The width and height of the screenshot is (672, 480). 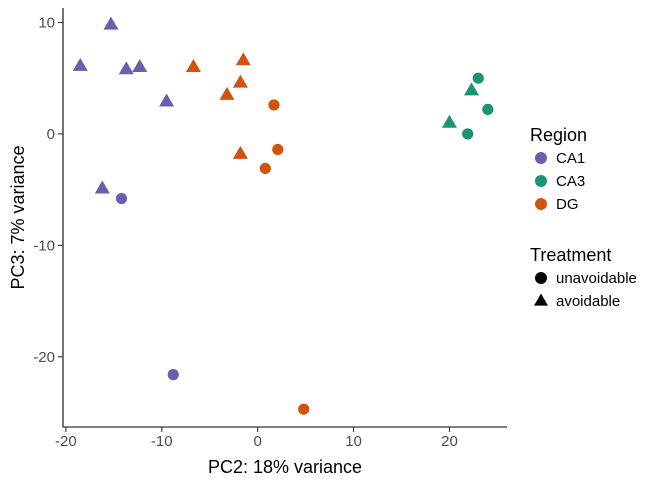 What do you see at coordinates (570, 255) in the screenshot?
I see `treatment-legend-title: Treatment` at bounding box center [570, 255].